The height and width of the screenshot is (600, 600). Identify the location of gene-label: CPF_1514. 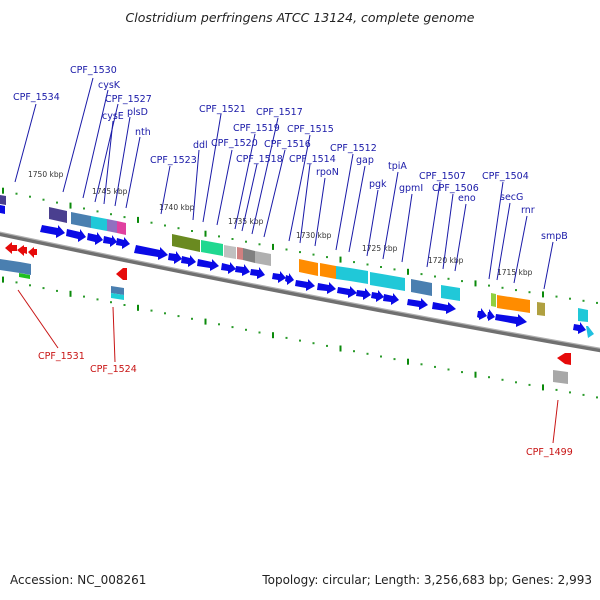
(312, 159).